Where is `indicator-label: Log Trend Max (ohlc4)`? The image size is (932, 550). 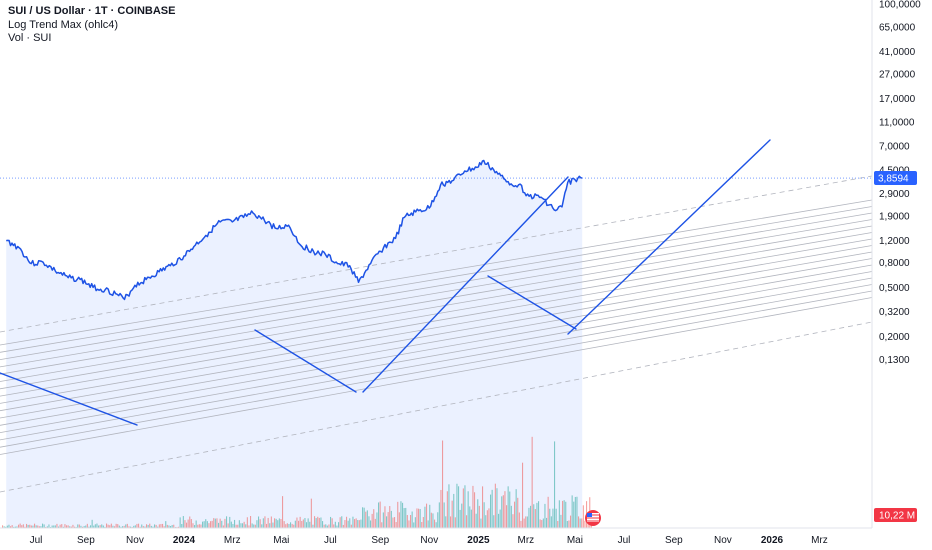
indicator-label: Log Trend Max (ohlc4) is located at coordinates (63, 24).